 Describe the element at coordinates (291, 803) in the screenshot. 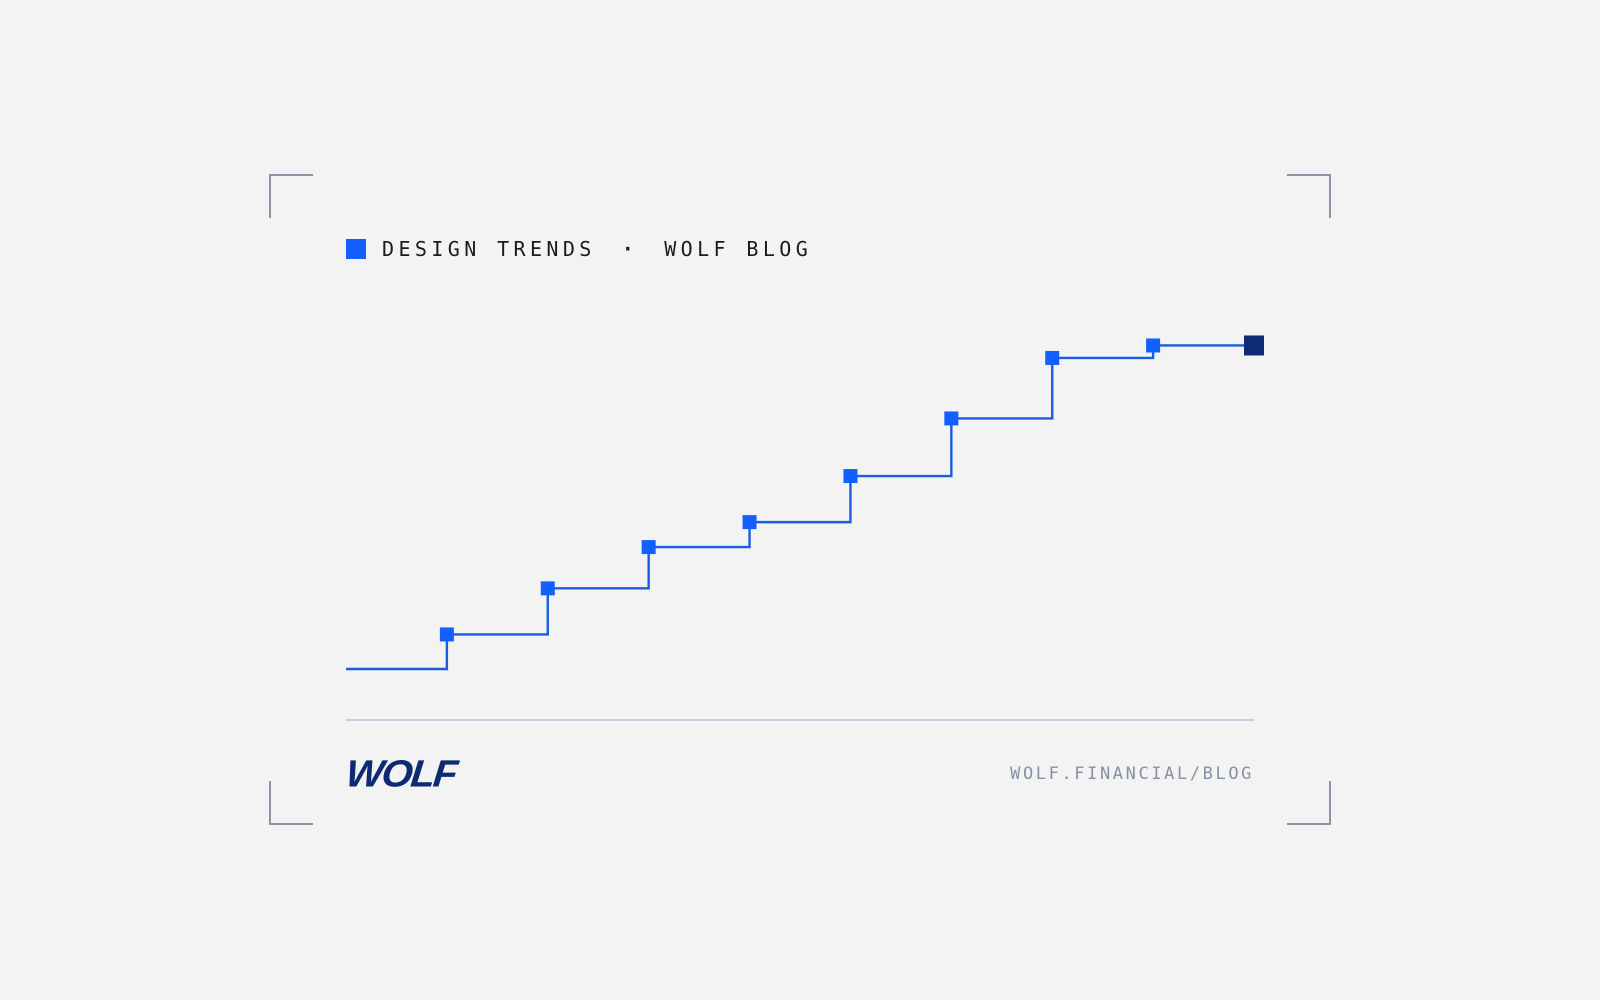

I see `frame-corner-bottom-left` at that location.